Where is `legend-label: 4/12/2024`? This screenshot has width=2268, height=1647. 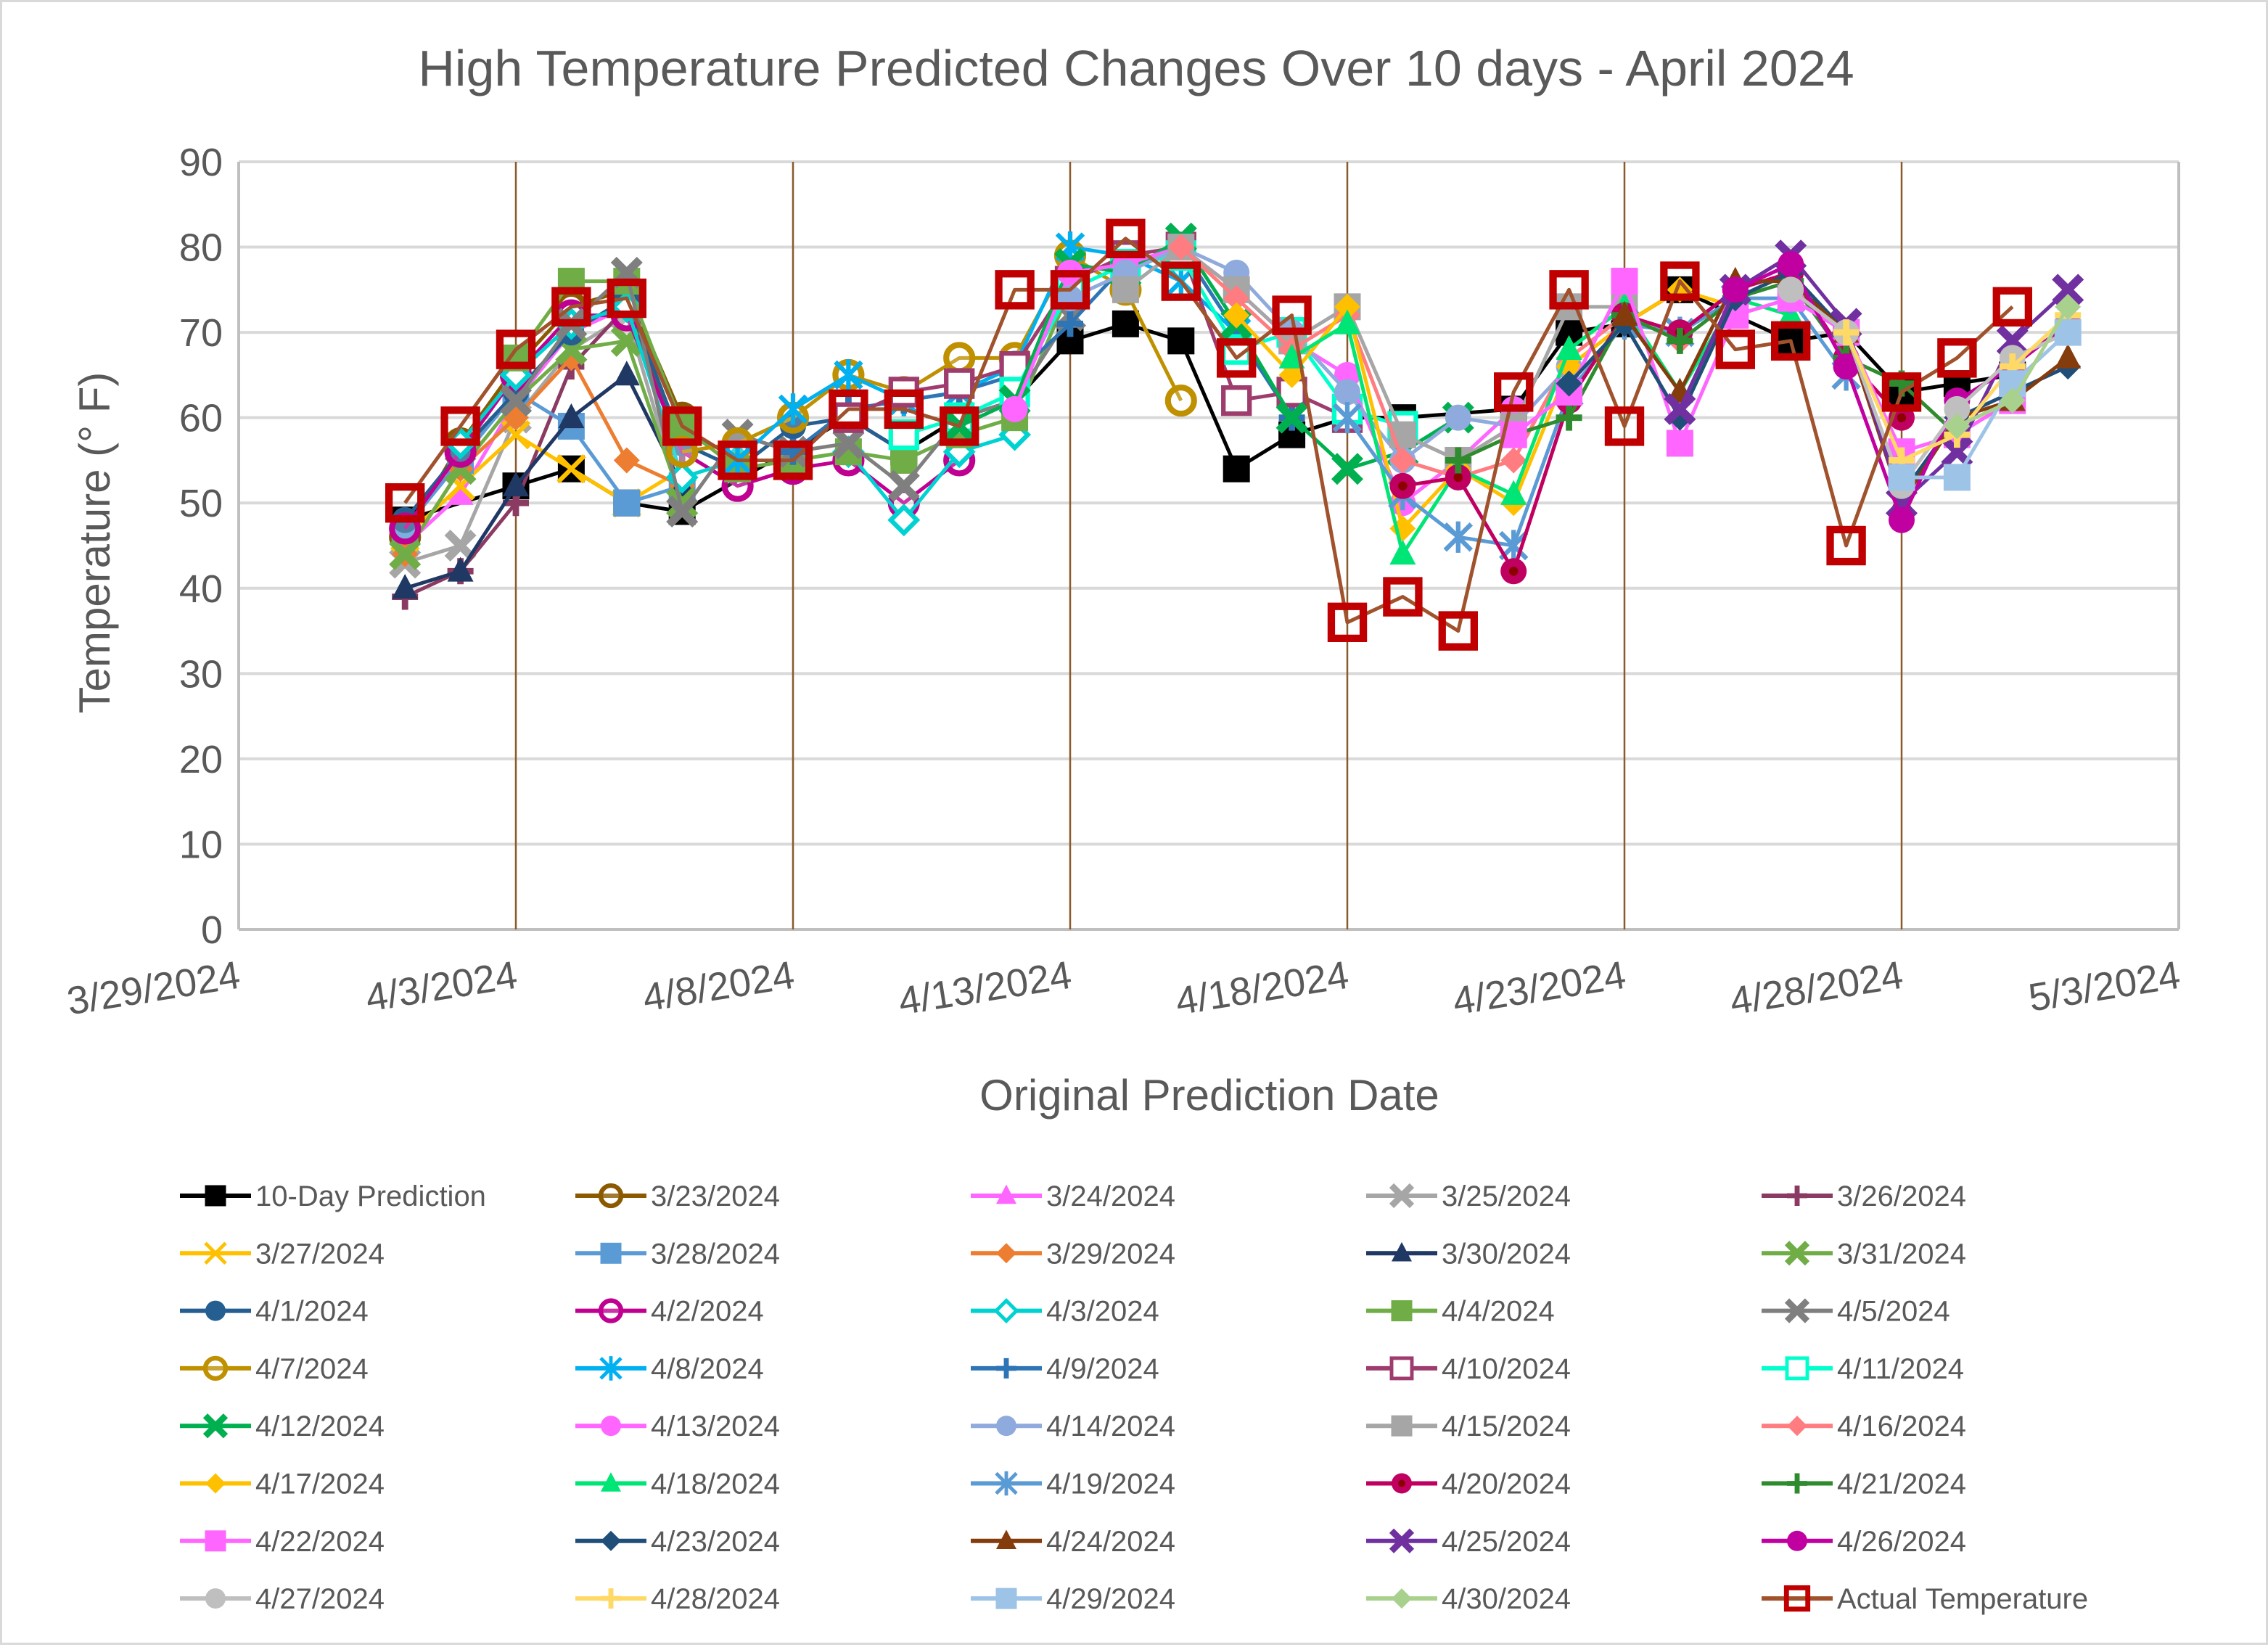
legend-label: 4/12/2024 is located at coordinates (320, 1426).